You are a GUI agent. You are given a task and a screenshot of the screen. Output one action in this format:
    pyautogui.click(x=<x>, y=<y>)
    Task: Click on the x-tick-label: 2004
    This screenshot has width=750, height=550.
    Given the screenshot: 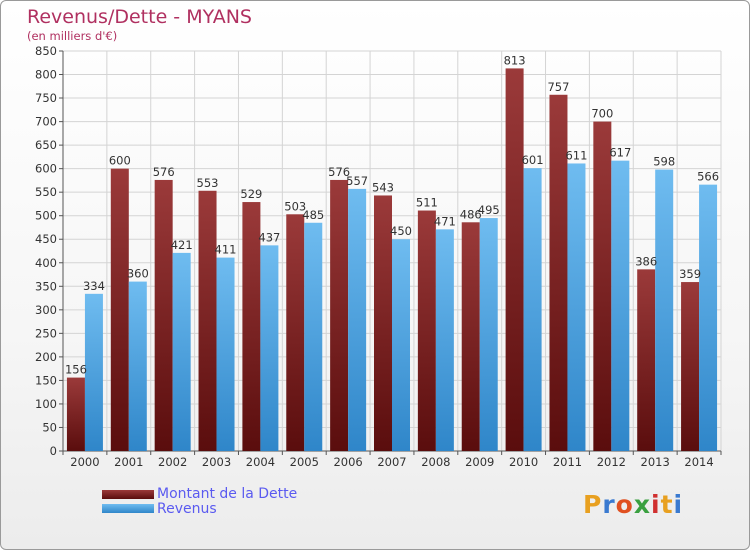 What is the action you would take?
    pyautogui.click(x=260, y=462)
    